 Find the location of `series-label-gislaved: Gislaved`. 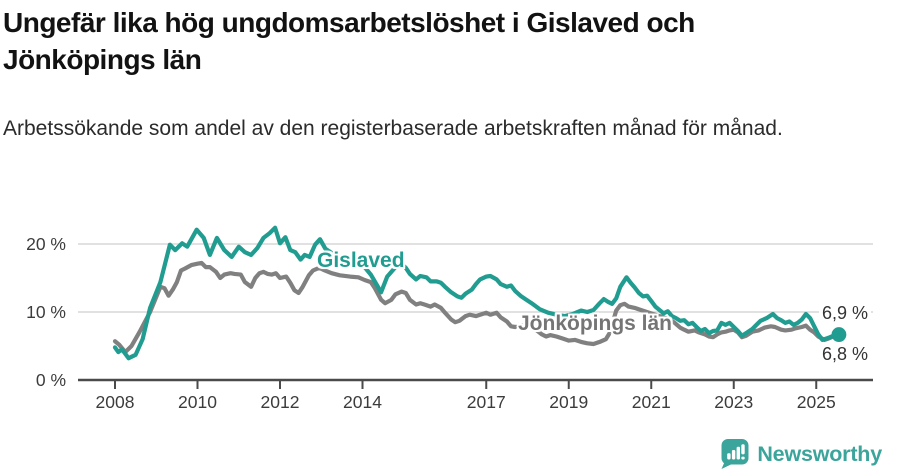

series-label-gislaved: Gislaved is located at coordinates (361, 260).